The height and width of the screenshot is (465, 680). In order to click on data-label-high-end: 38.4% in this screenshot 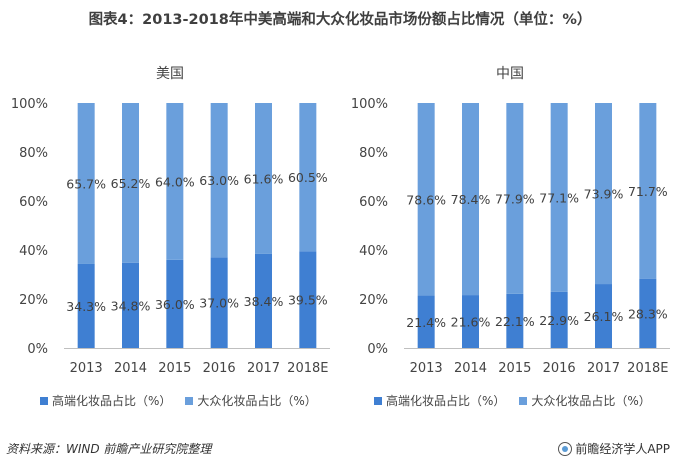, I will do `click(264, 301)`.